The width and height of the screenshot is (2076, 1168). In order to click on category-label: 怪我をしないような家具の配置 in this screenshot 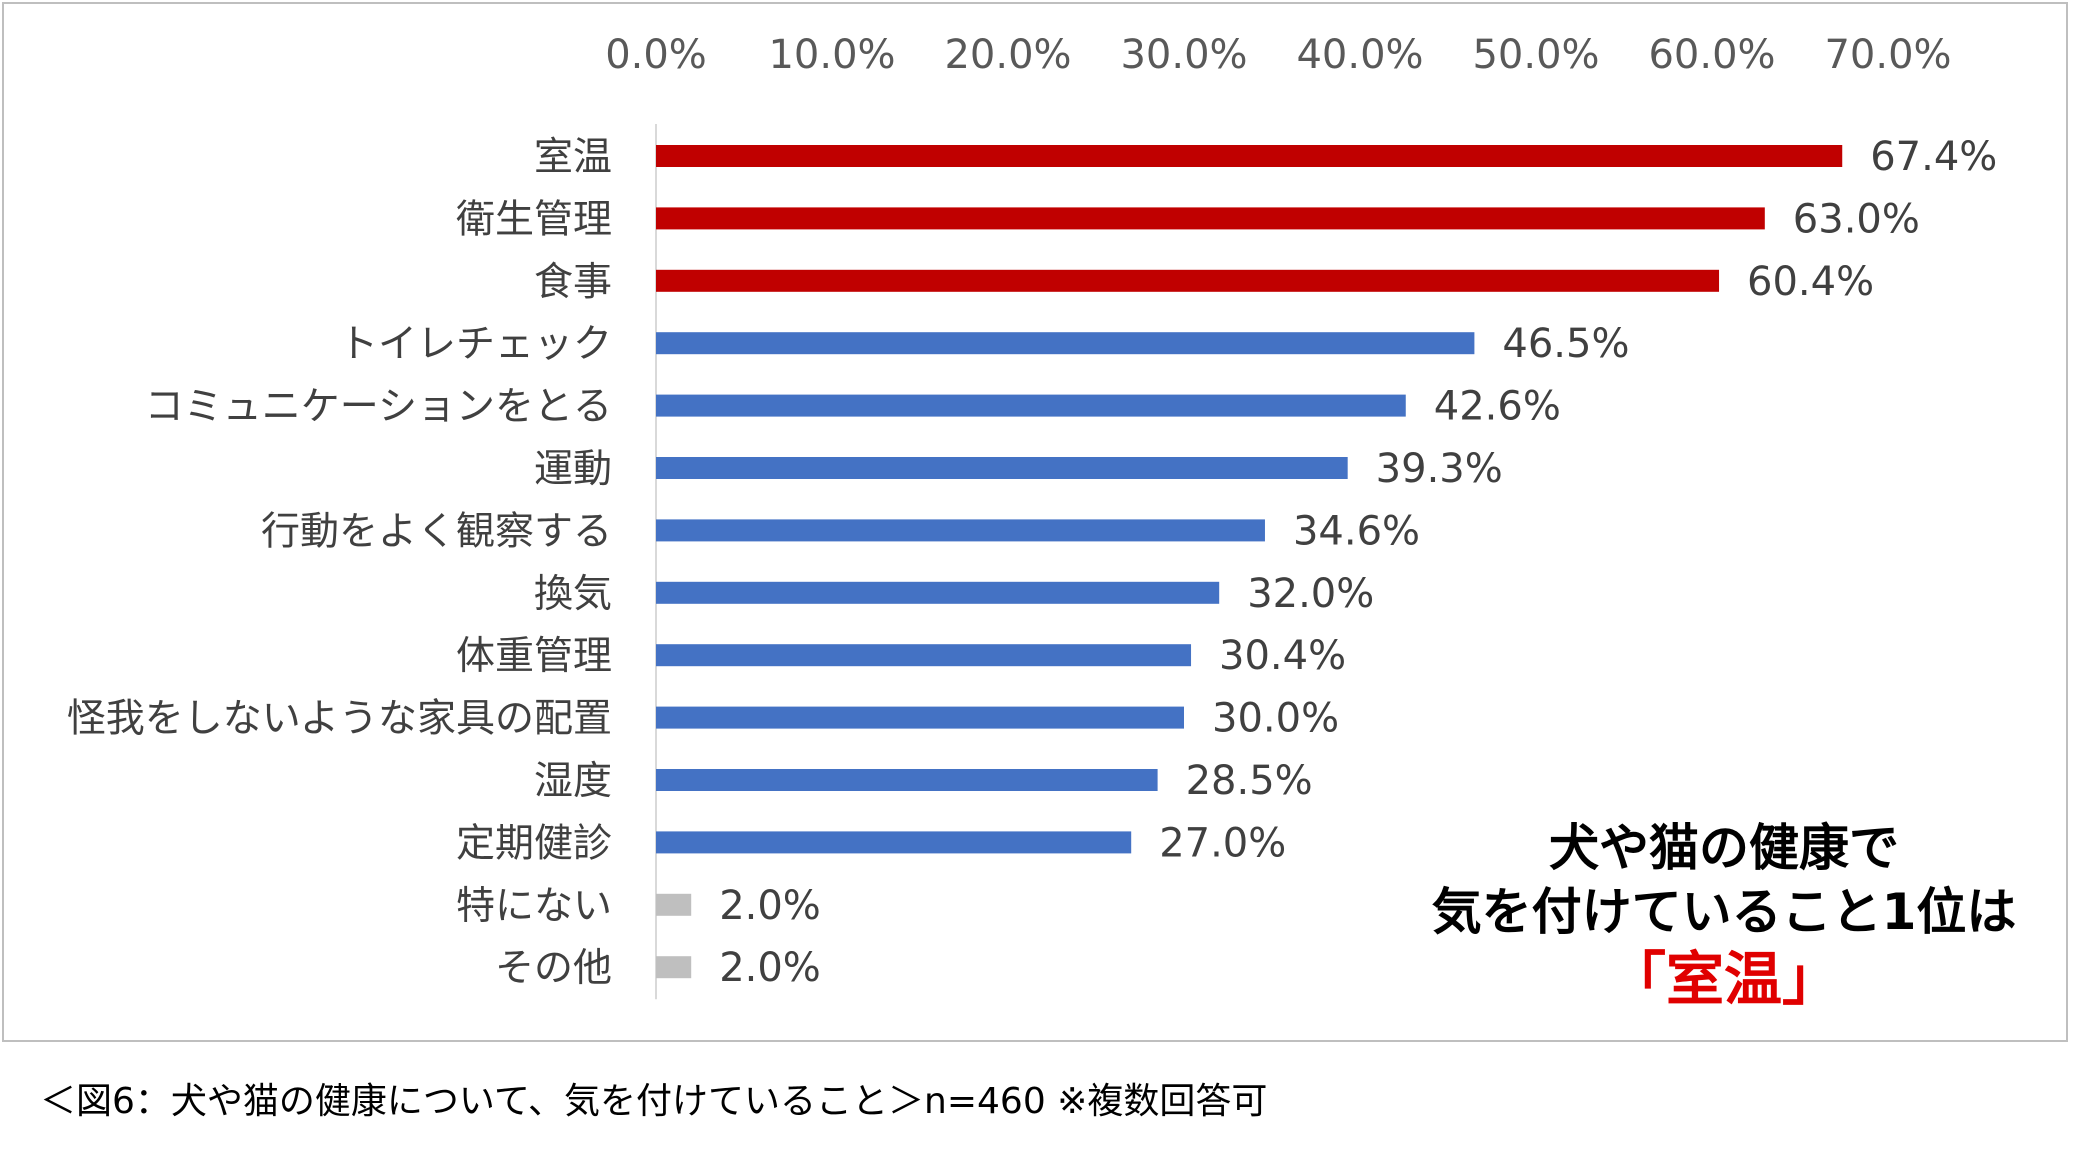, I will do `click(339, 719)`.